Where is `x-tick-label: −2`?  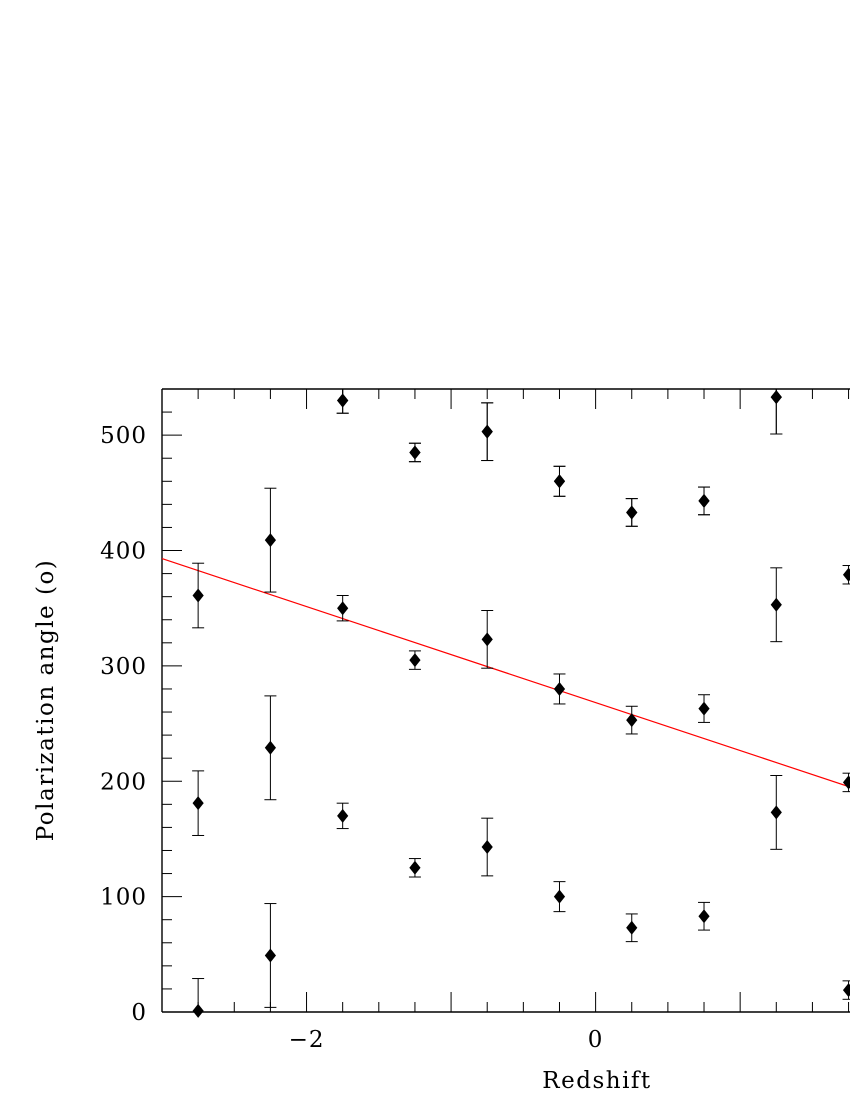 x-tick-label: −2 is located at coordinates (307, 1040).